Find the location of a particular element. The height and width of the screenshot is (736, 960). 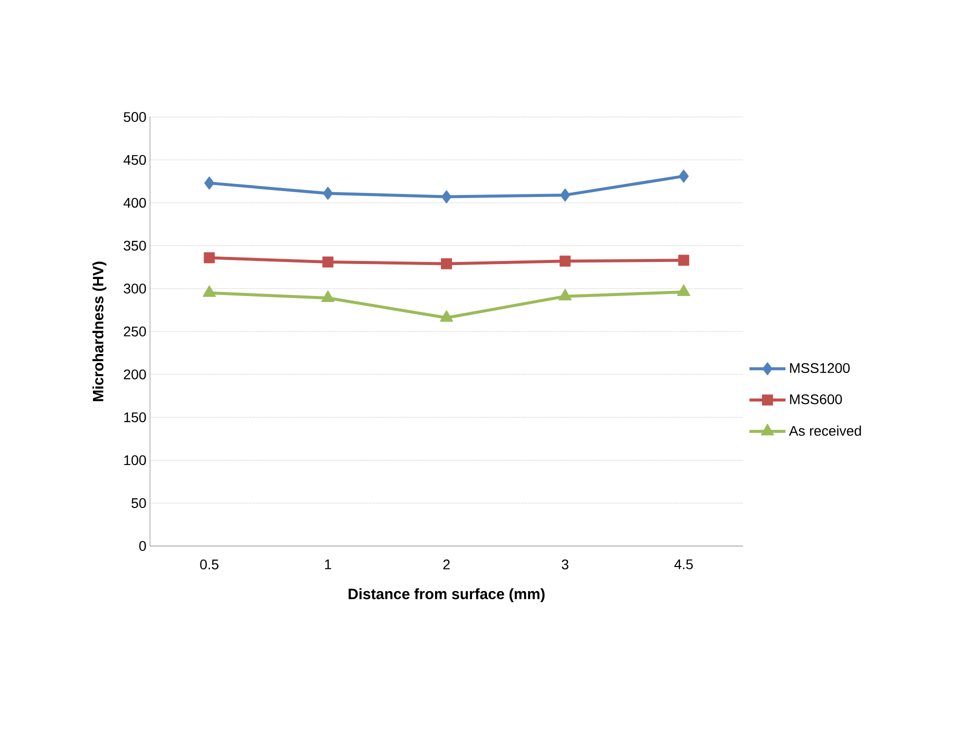

legend-label: MSS1200 is located at coordinates (820, 368).